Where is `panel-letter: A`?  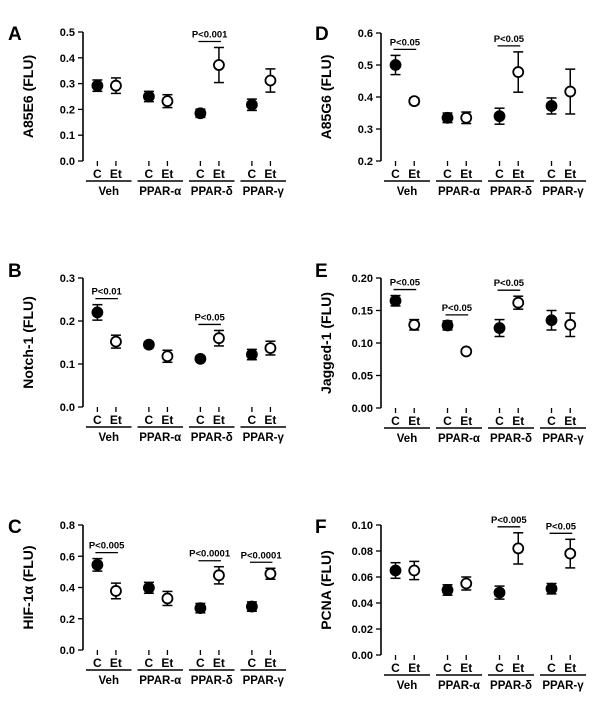
panel-letter: A is located at coordinates (15, 34).